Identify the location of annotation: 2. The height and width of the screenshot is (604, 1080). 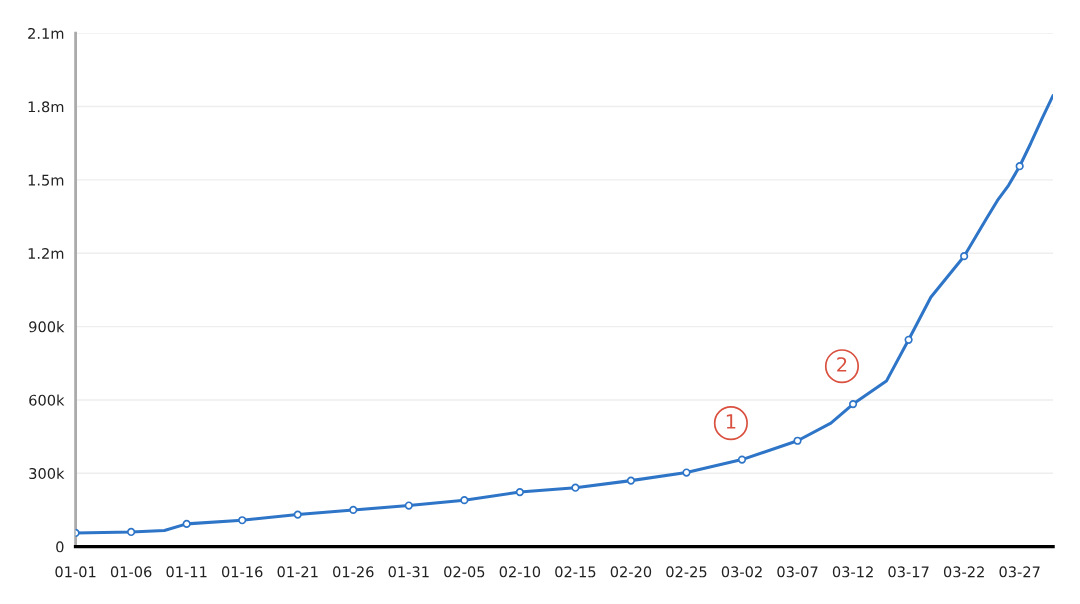
(842, 364).